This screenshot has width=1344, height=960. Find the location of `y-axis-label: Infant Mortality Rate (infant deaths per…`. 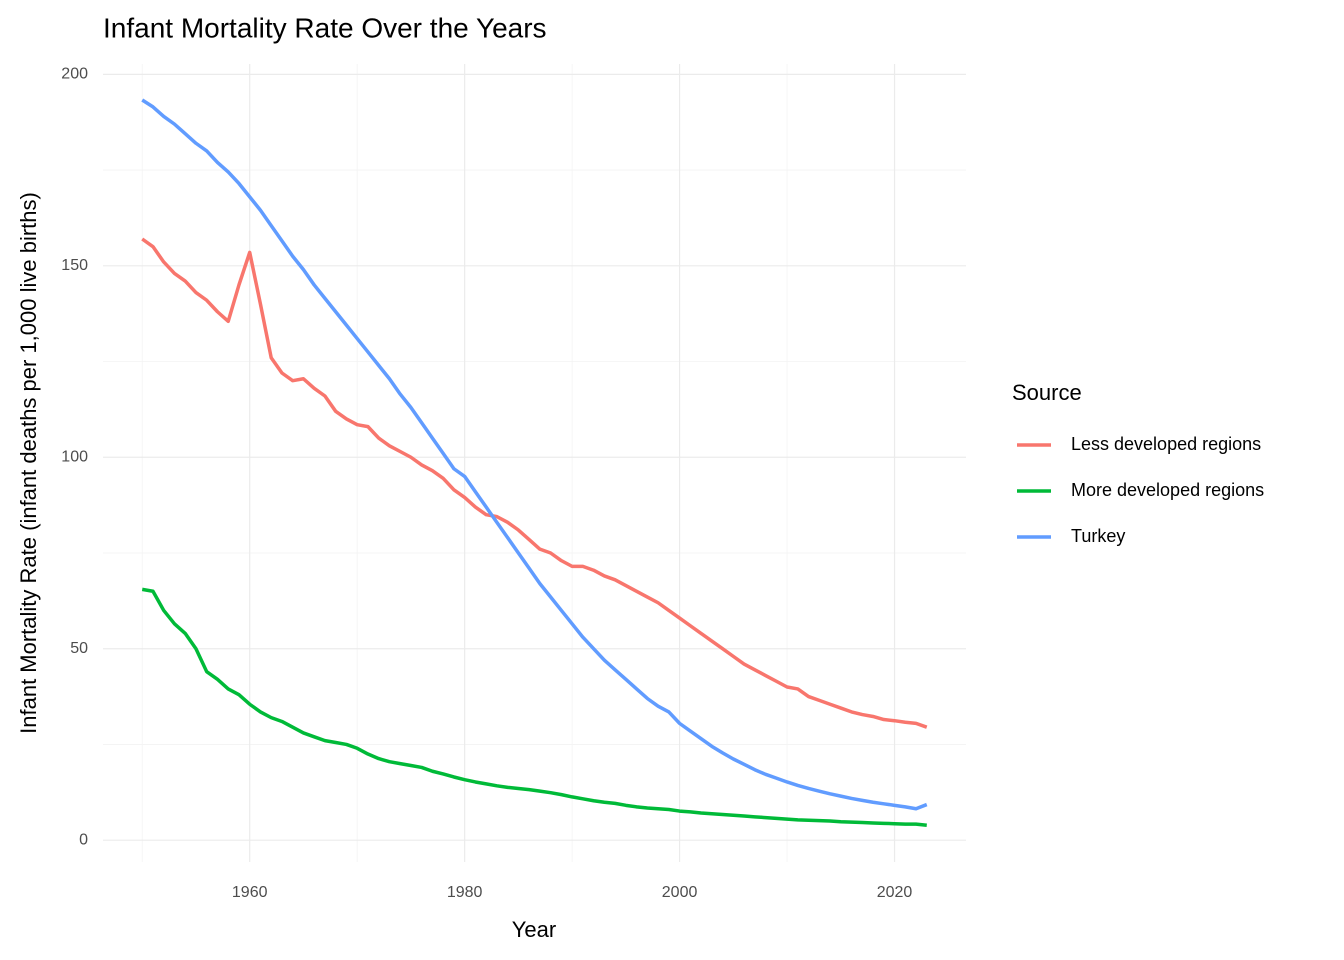

y-axis-label: Infant Mortality Rate (infant deaths per… is located at coordinates (28, 463).